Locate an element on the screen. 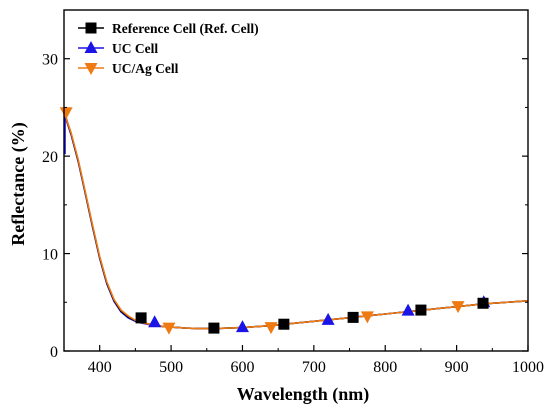 The image size is (550, 408). x-tick-label: 500 is located at coordinates (171, 367).